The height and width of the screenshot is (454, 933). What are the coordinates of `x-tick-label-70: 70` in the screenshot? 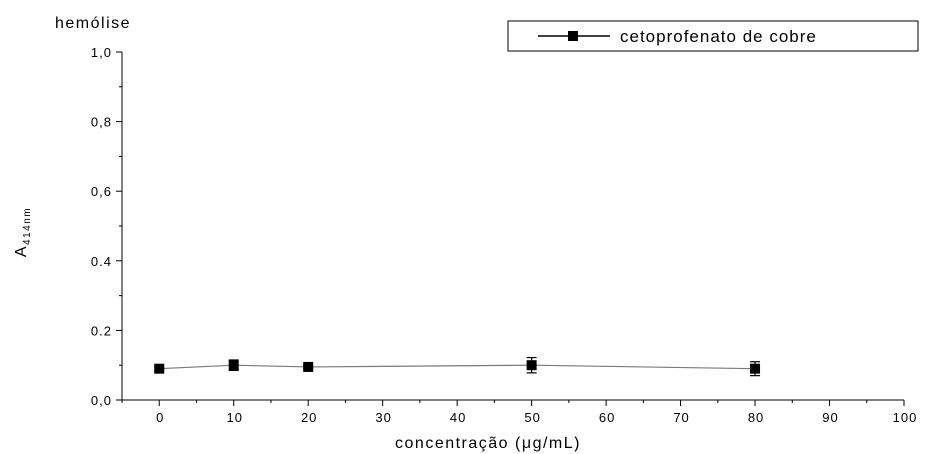 It's located at (681, 417).